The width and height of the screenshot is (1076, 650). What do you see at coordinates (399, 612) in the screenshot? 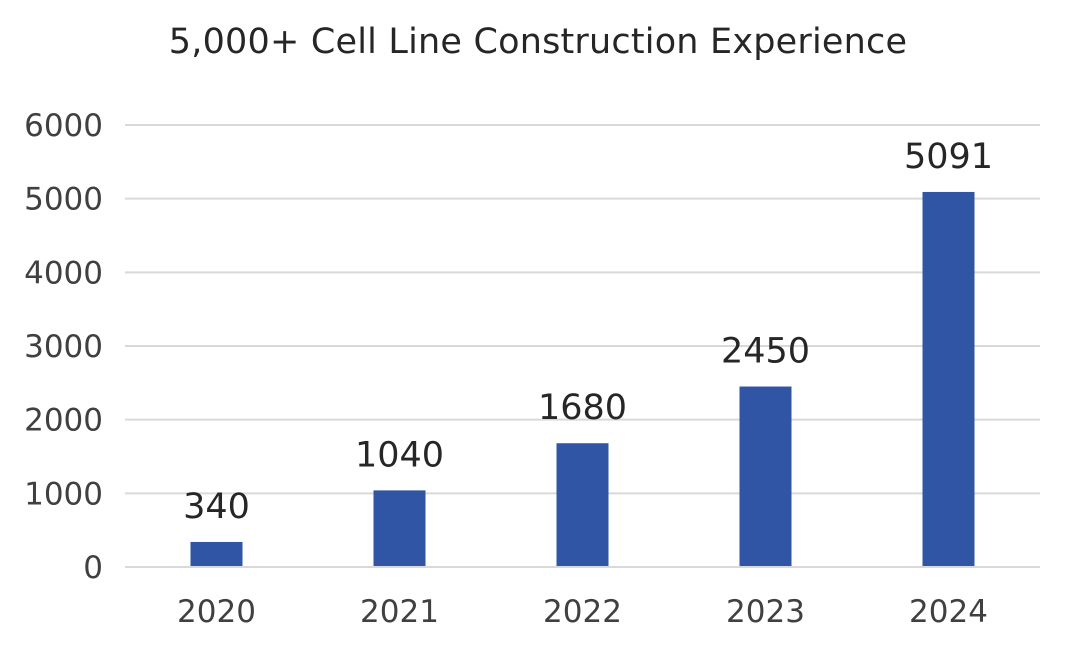
I see `x-tick-label: 2021` at bounding box center [399, 612].